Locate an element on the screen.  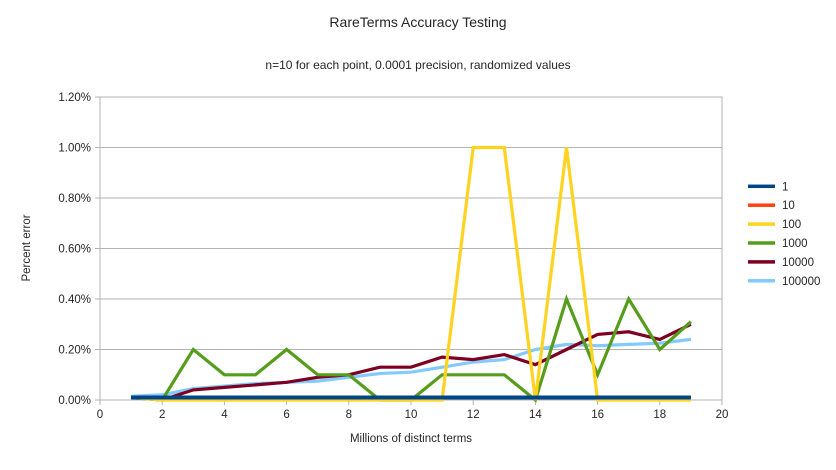
y-tick-label: 1.20% is located at coordinates (74, 98).